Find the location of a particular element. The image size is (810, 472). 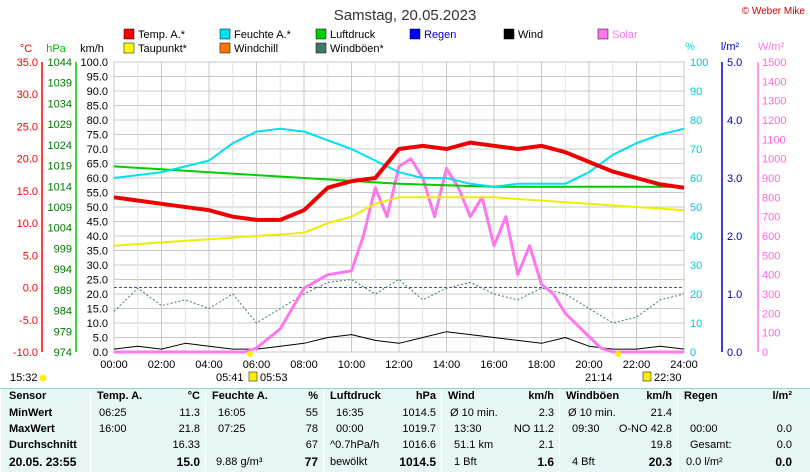

tick-pressure: 1044 is located at coordinates (60, 63).